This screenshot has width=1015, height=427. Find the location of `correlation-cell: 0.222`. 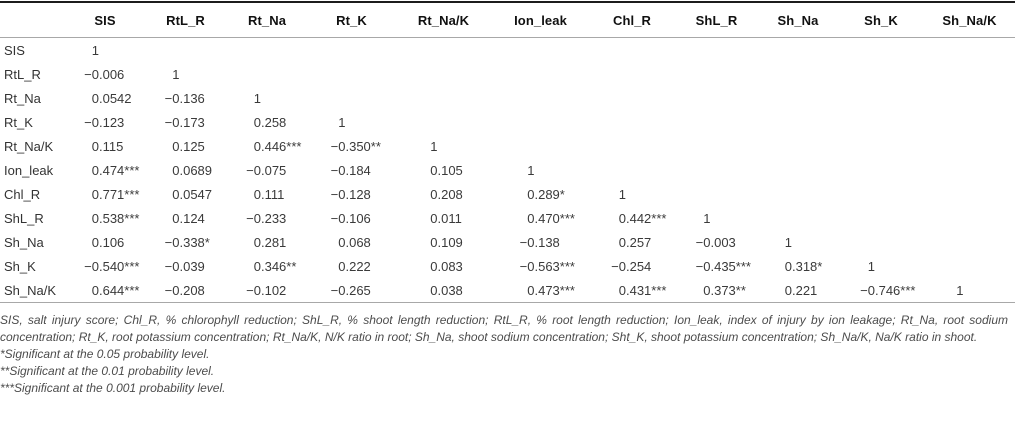

correlation-cell: 0.222 is located at coordinates (354, 266).